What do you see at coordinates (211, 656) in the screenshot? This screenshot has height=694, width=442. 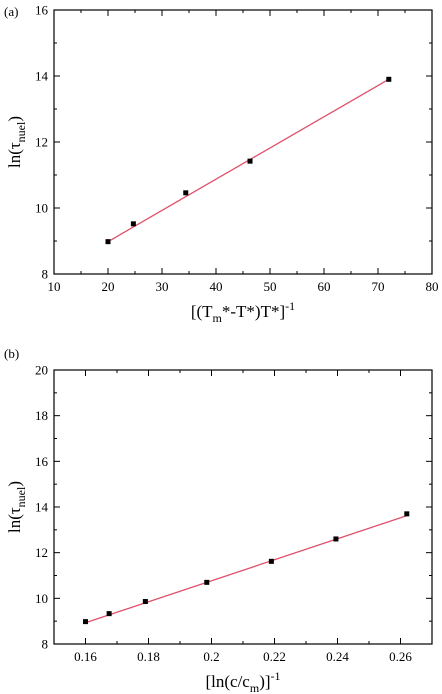 I see `x-tick-label: 0.2` at bounding box center [211, 656].